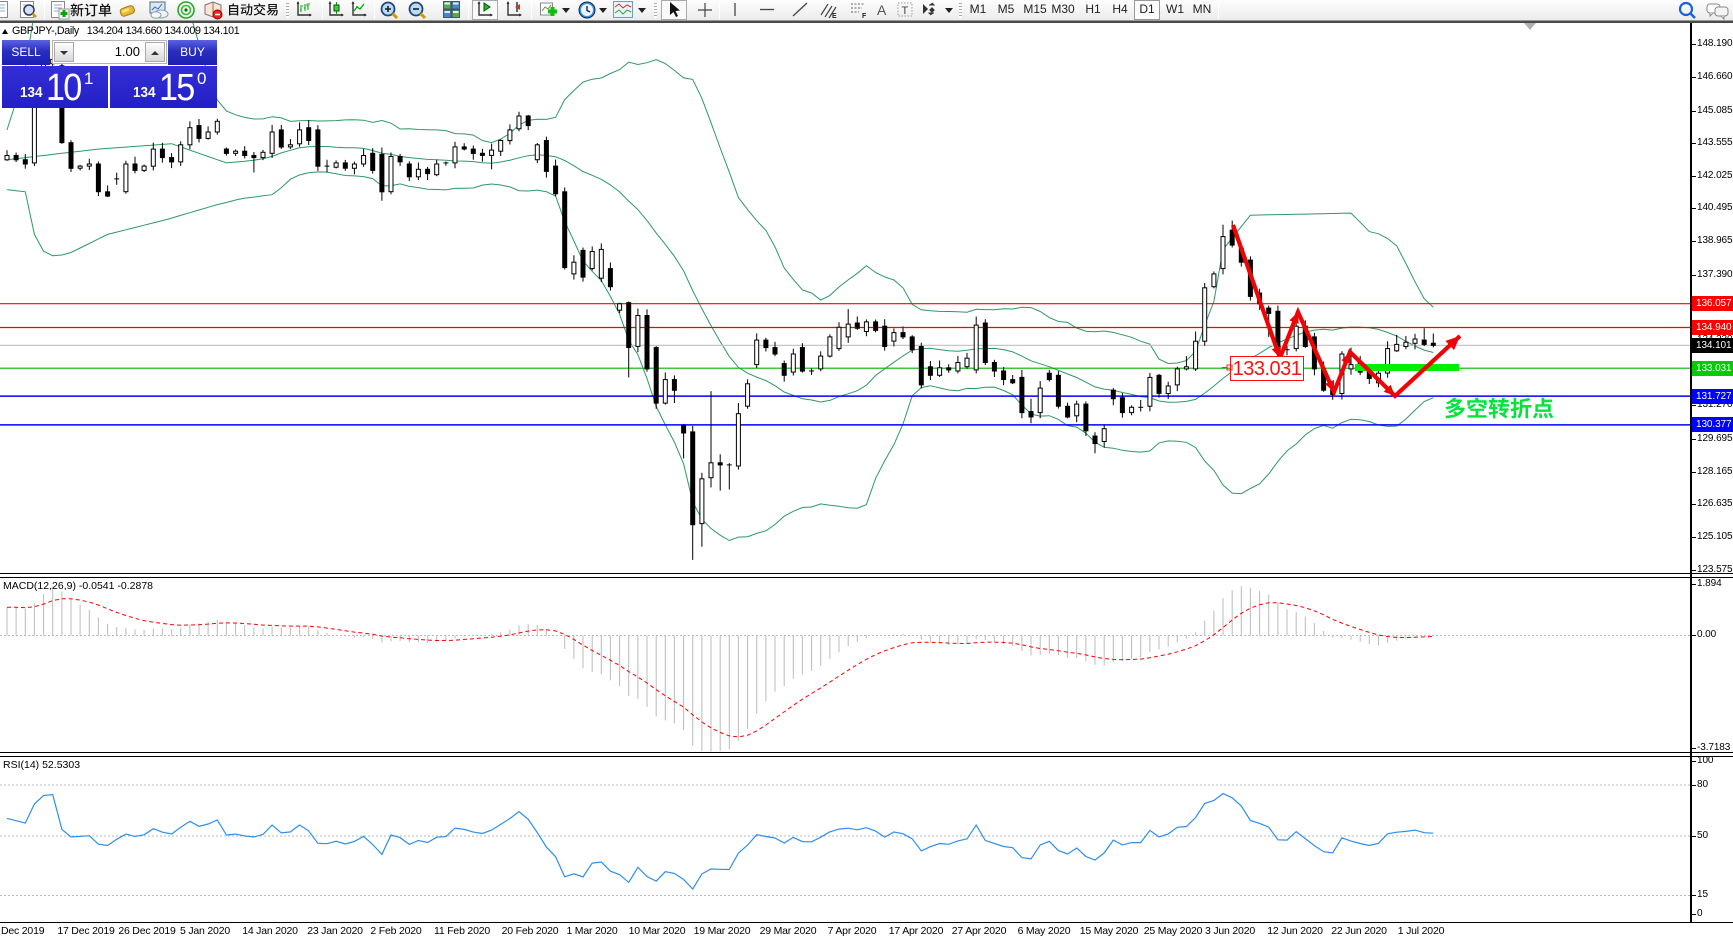 Image resolution: width=1733 pixels, height=940 pixels. What do you see at coordinates (834, 16) in the screenshot?
I see `svg-text: E` at bounding box center [834, 16].